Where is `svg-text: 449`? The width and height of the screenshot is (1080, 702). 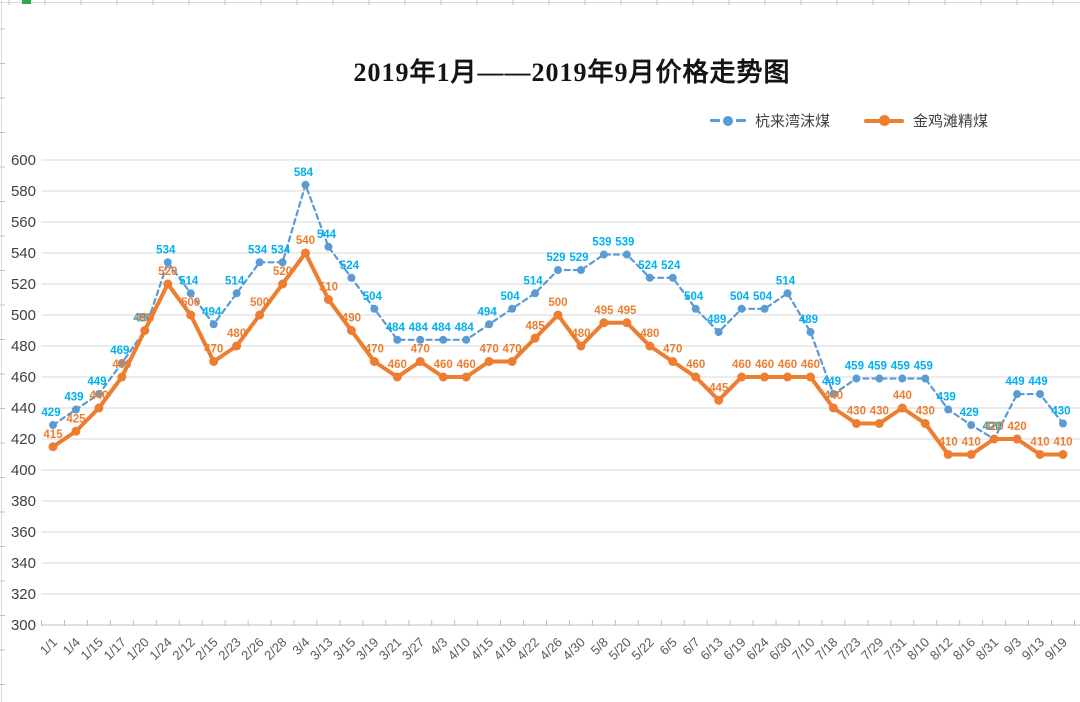 svg-text: 449 is located at coordinates (1014, 382).